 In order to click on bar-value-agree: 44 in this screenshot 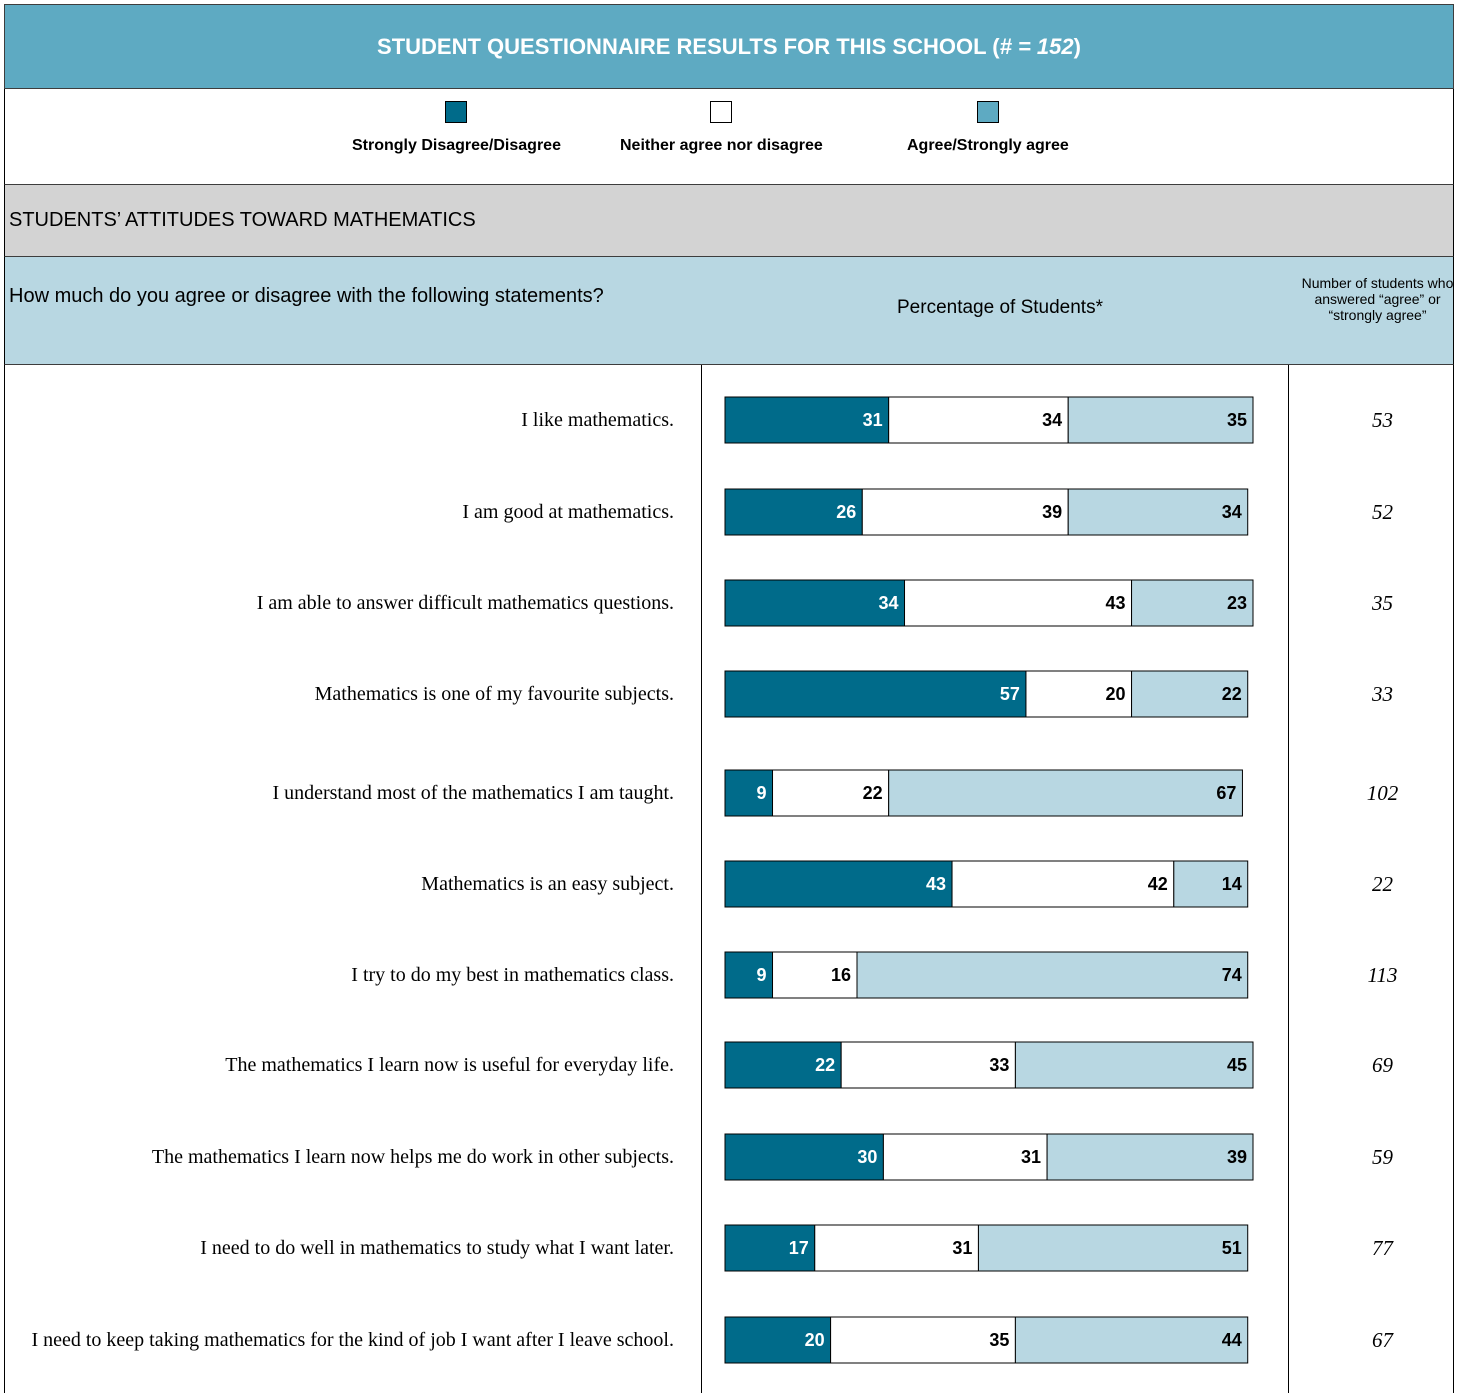, I will do `click(1232, 1340)`.